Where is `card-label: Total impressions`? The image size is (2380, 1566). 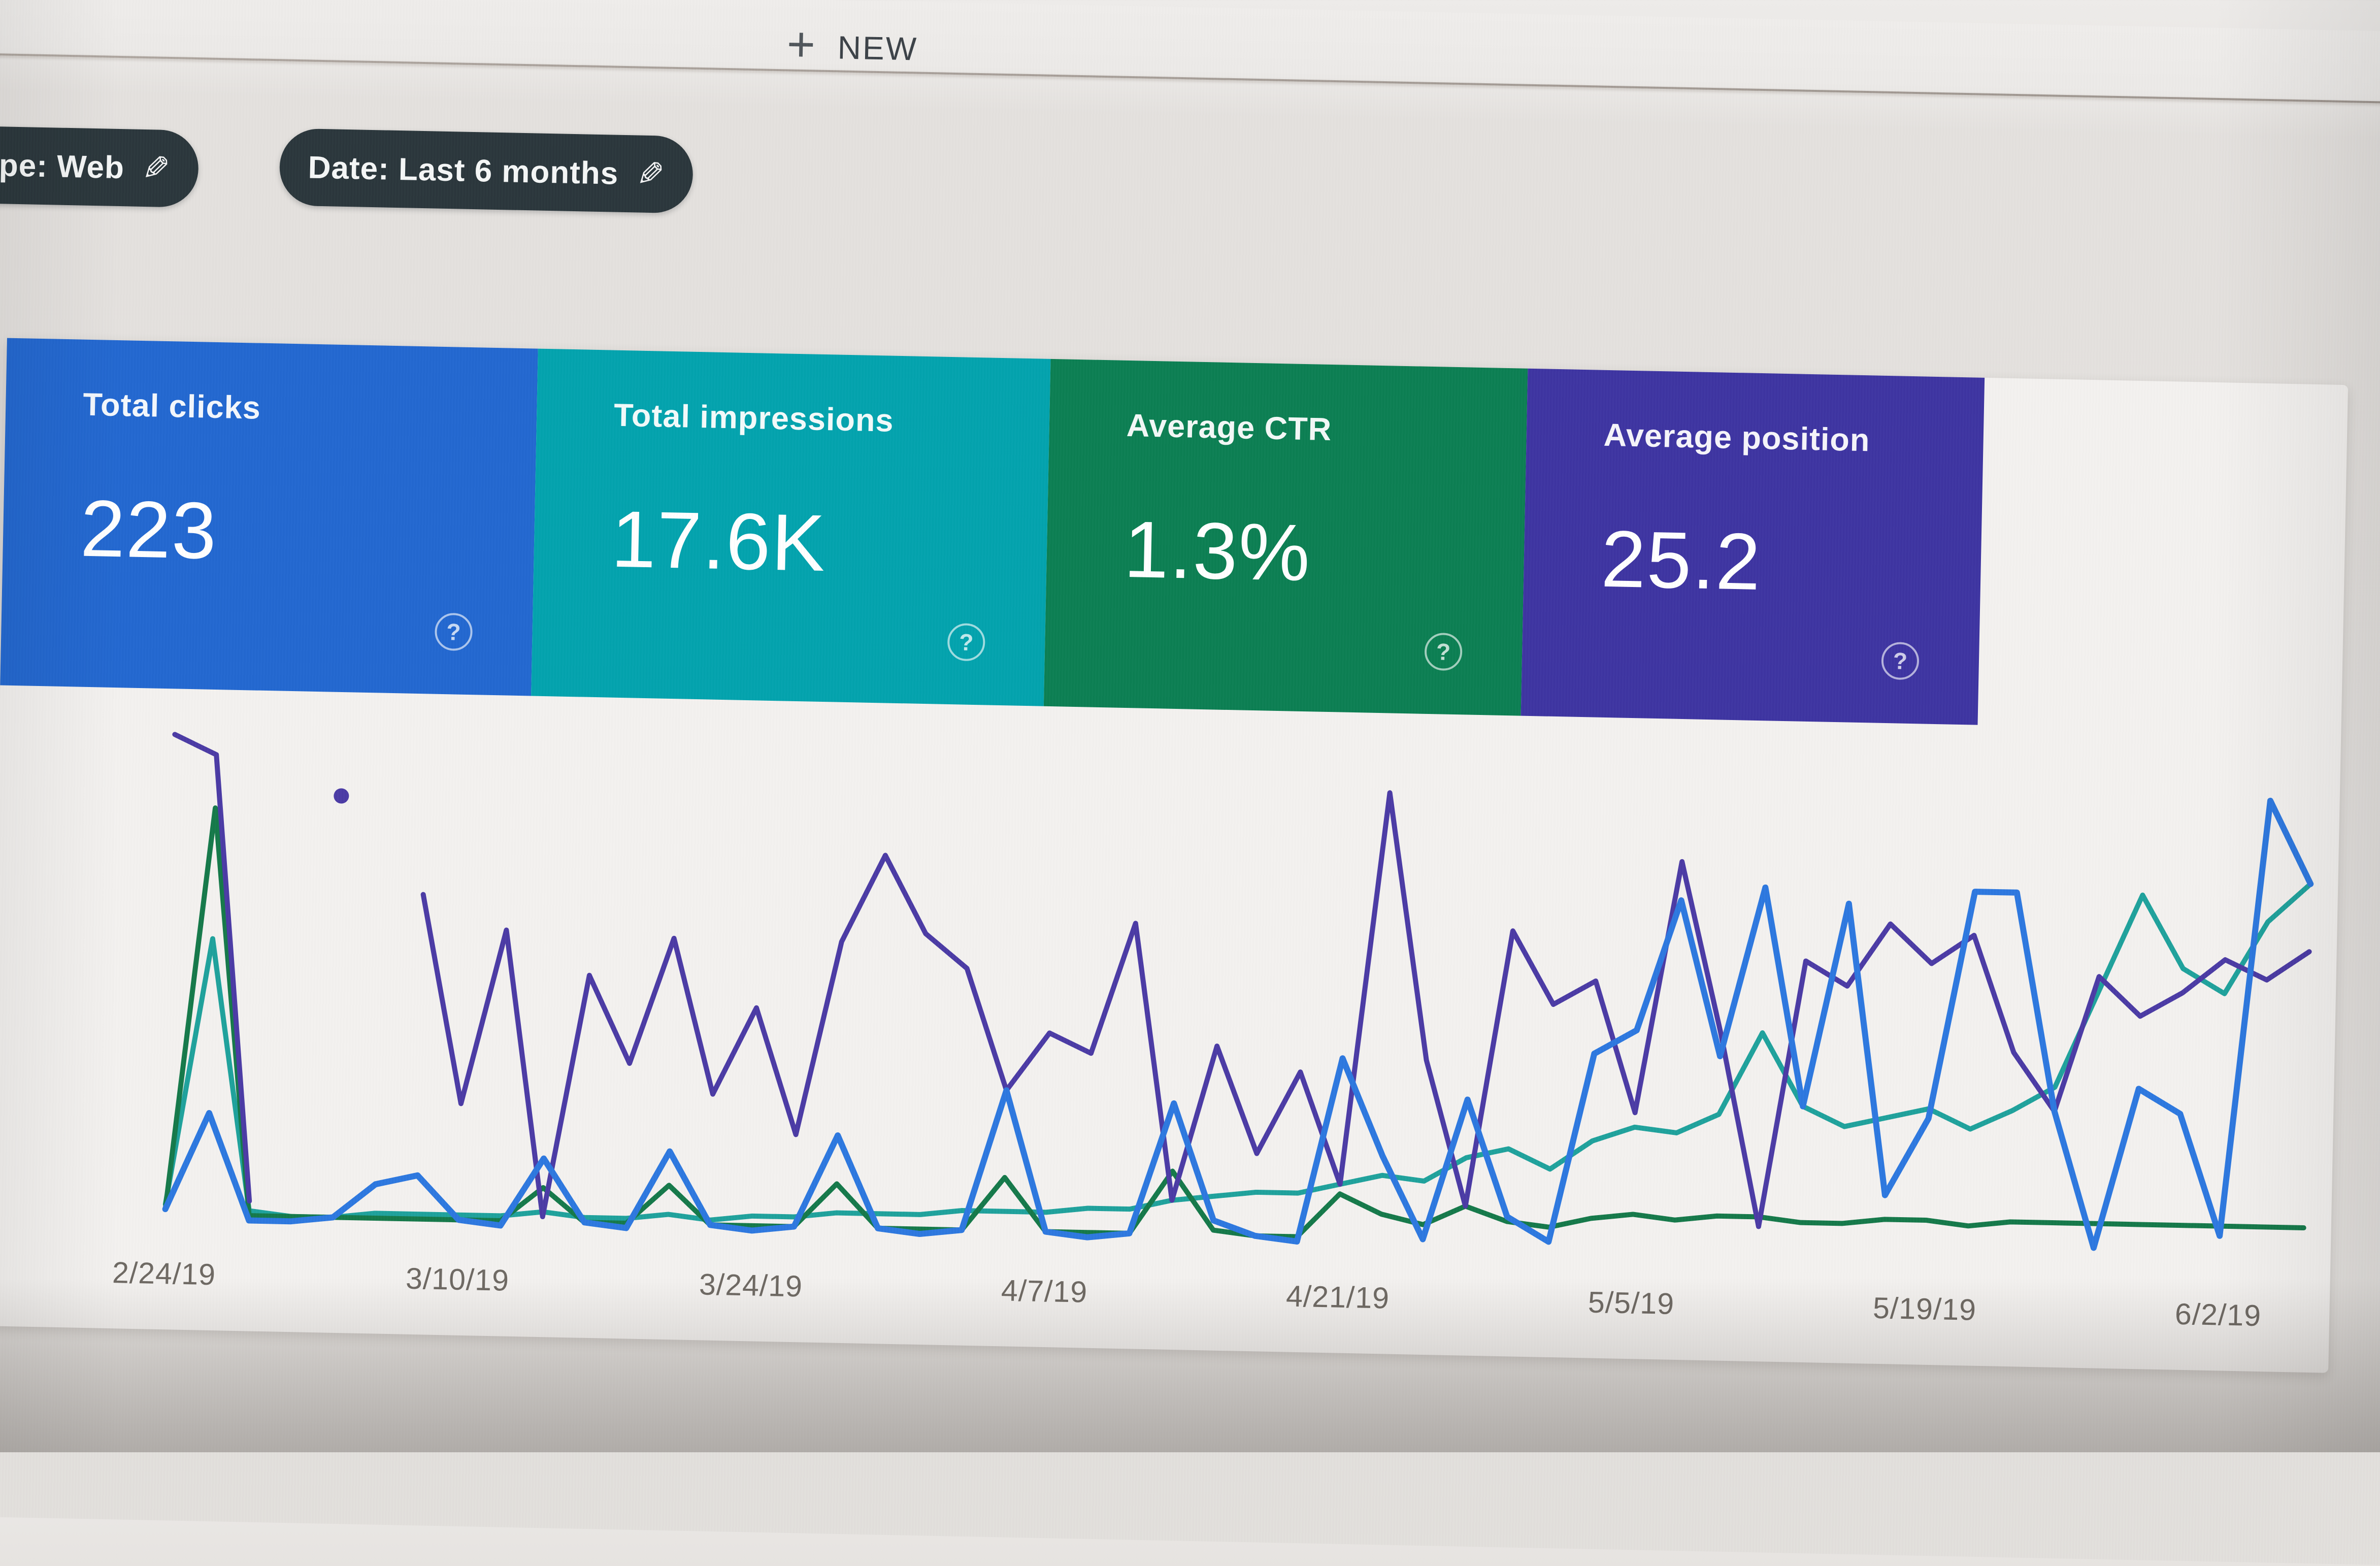
card-label: Total impressions is located at coordinates (754, 418).